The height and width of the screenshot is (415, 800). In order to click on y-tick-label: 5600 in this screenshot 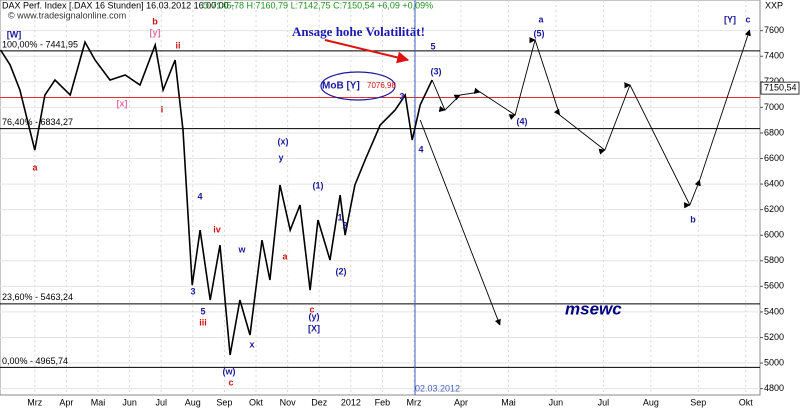, I will do `click(774, 286)`.